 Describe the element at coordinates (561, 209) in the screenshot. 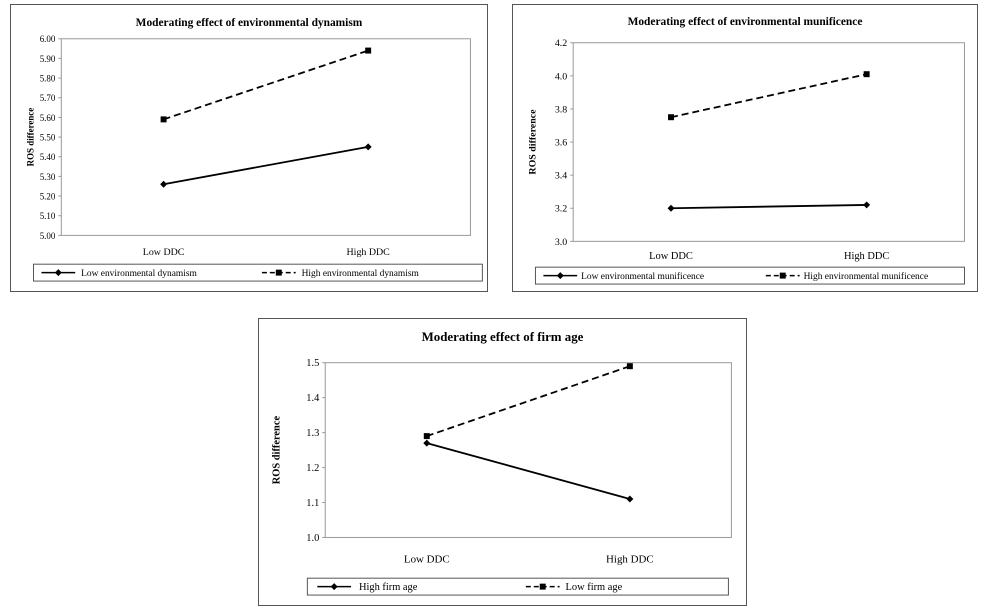

I see `y-tick-label: 3.2` at that location.